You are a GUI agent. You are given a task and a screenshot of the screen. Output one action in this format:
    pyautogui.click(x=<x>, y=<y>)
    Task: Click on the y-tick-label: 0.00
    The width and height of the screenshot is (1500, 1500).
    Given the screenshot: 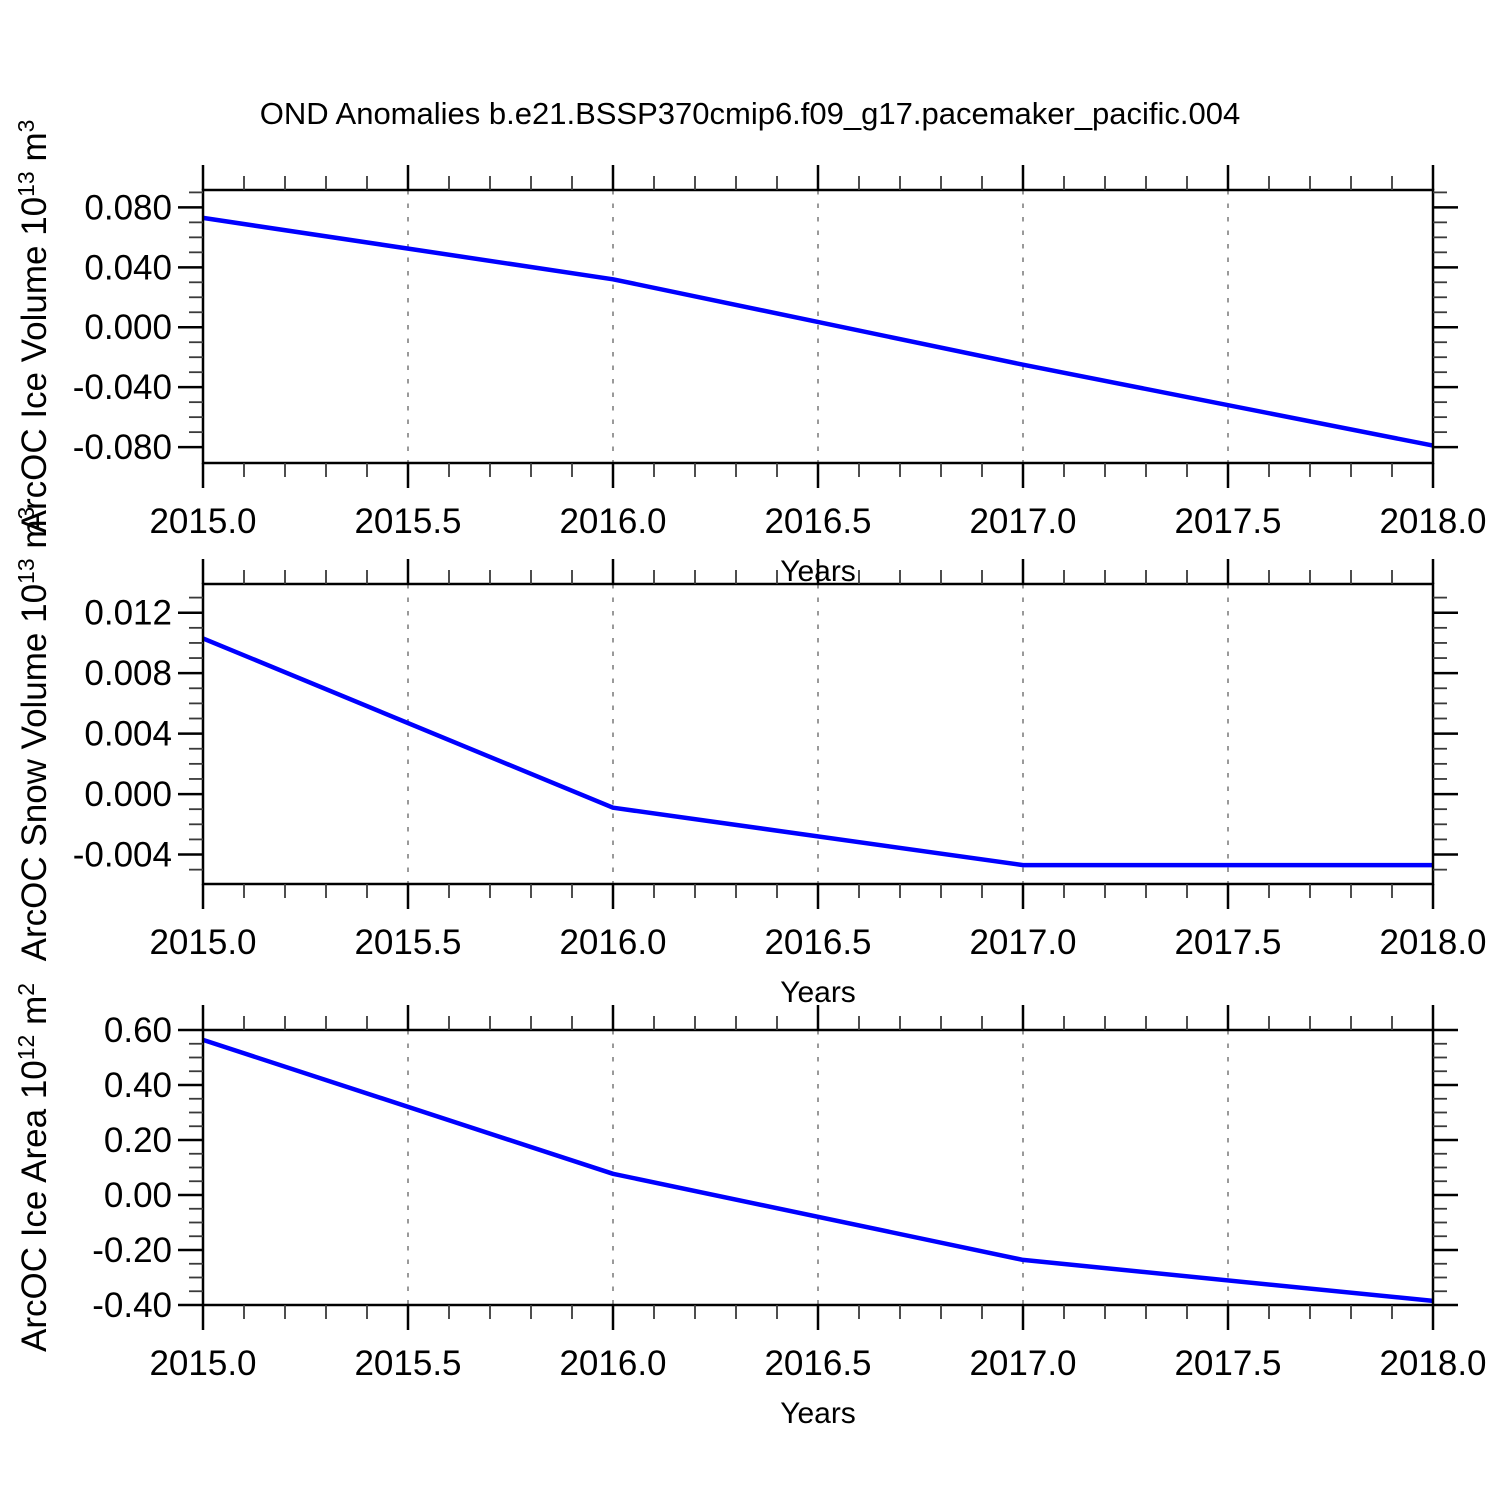 What is the action you would take?
    pyautogui.click(x=138, y=1195)
    